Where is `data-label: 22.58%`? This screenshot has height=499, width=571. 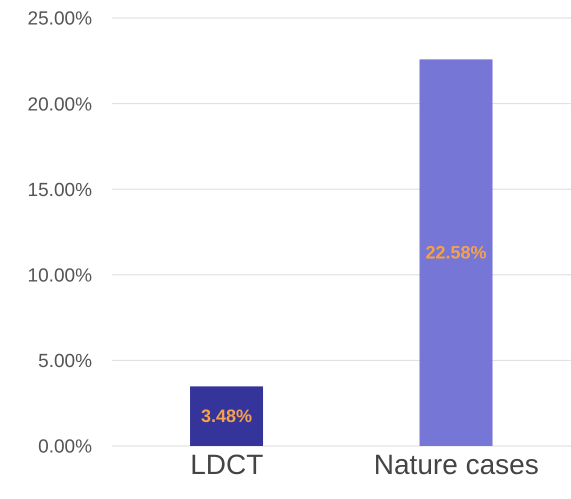 data-label: 22.58% is located at coordinates (456, 252).